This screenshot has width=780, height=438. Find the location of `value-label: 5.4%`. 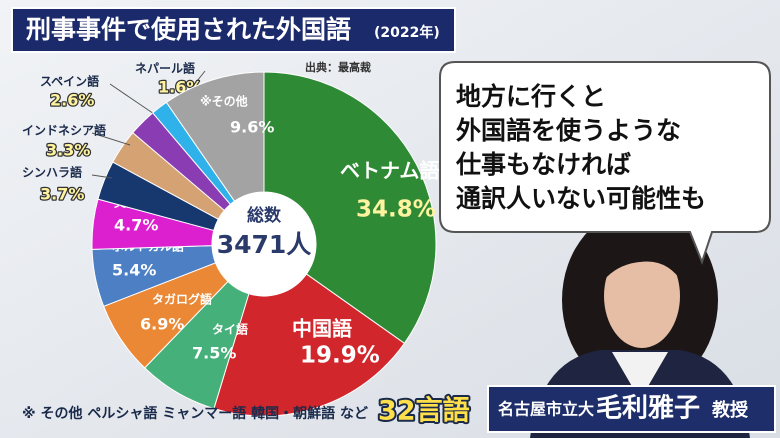

value-label: 5.4% is located at coordinates (134, 270).